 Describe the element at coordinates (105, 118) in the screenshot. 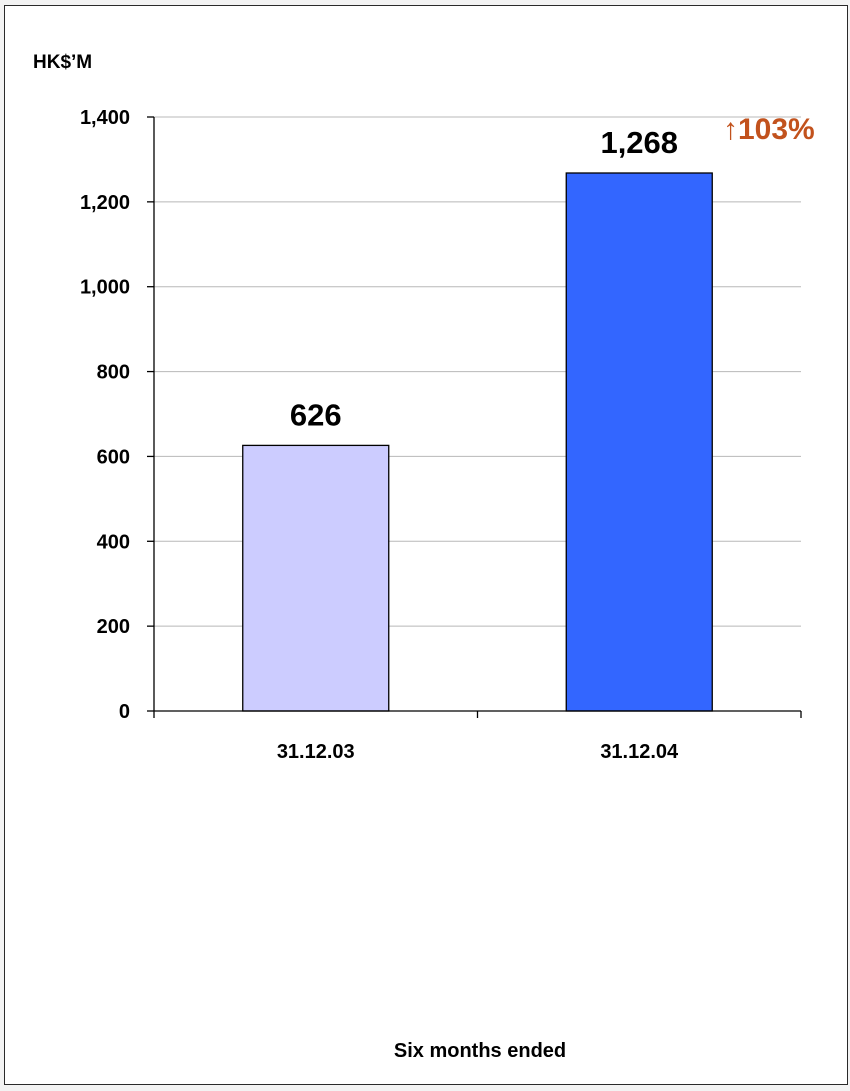

I see `y-tick-label: 1,400` at that location.